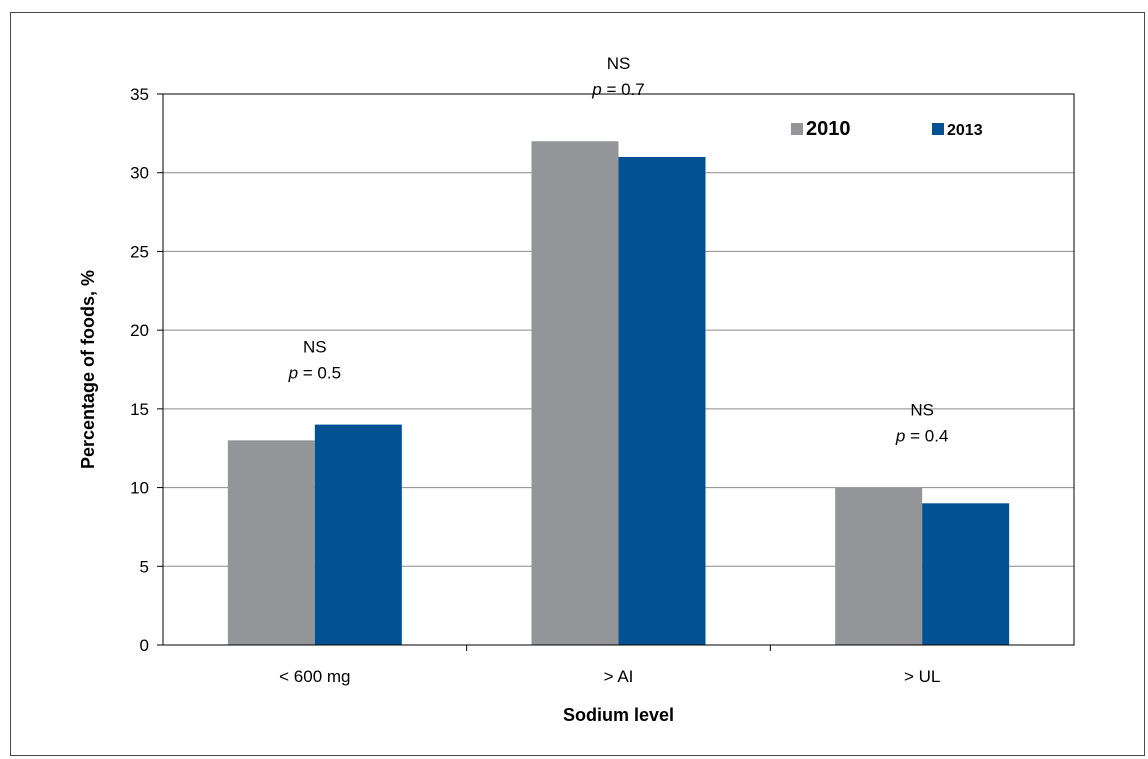  What do you see at coordinates (921, 436) in the screenshot?
I see `annotation-p-value: p = 0.4` at bounding box center [921, 436].